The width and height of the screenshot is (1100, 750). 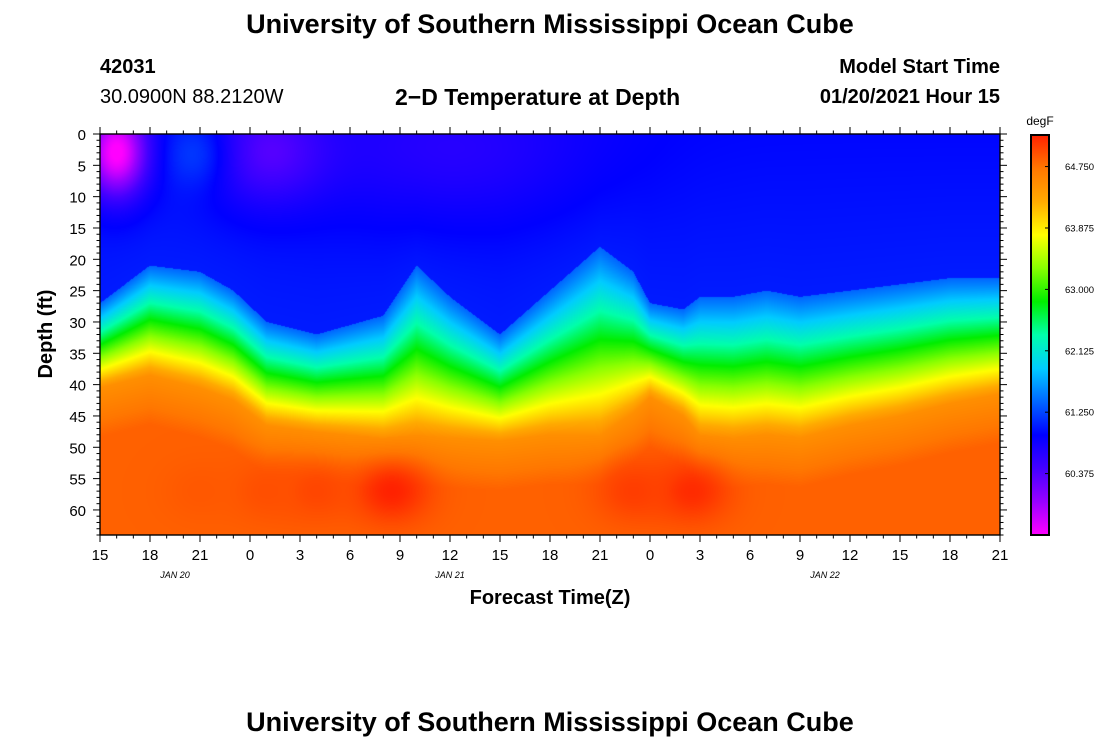 I want to click on y-tick-label: 20, so click(x=77, y=260).